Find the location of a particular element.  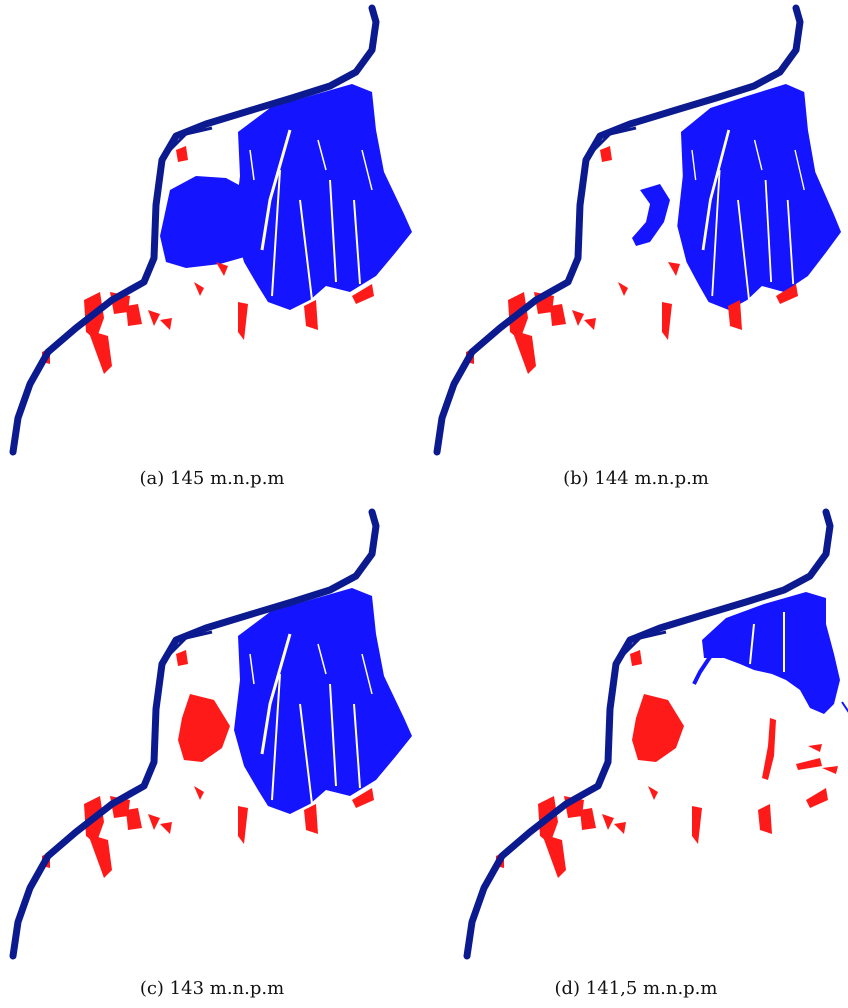

caption-c: (c) 143 m.n.p.m is located at coordinates (212, 988).